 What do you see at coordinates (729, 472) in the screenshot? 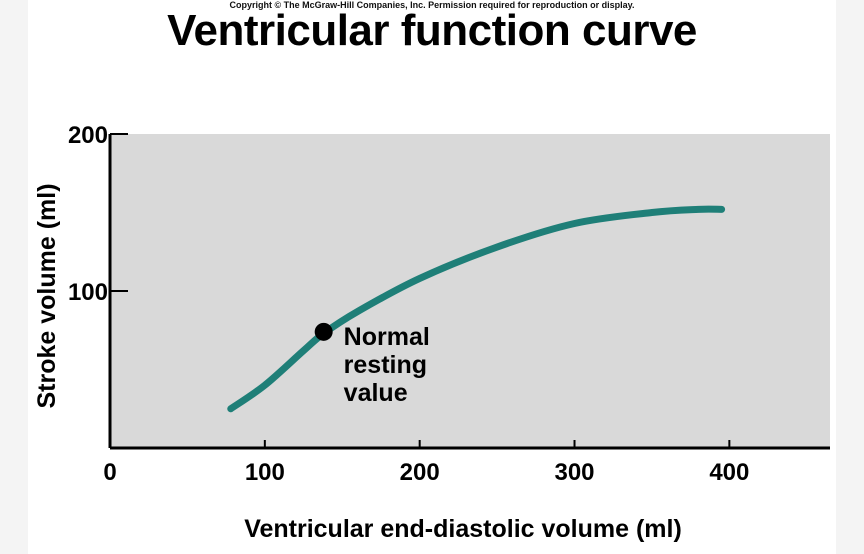
I see `x-tick-label: 400` at bounding box center [729, 472].